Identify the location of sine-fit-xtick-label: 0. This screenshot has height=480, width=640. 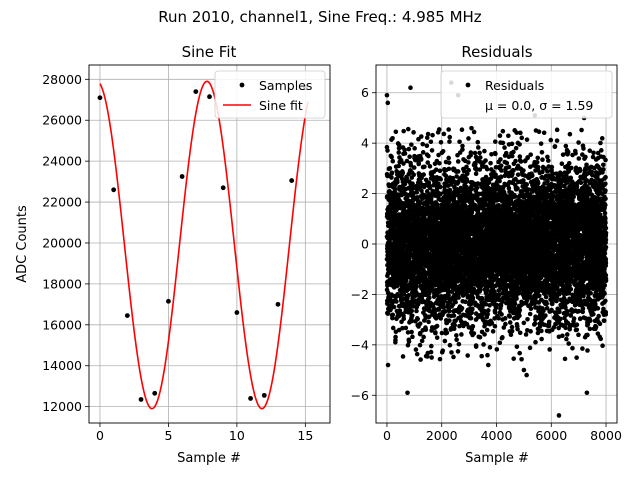
(100, 435).